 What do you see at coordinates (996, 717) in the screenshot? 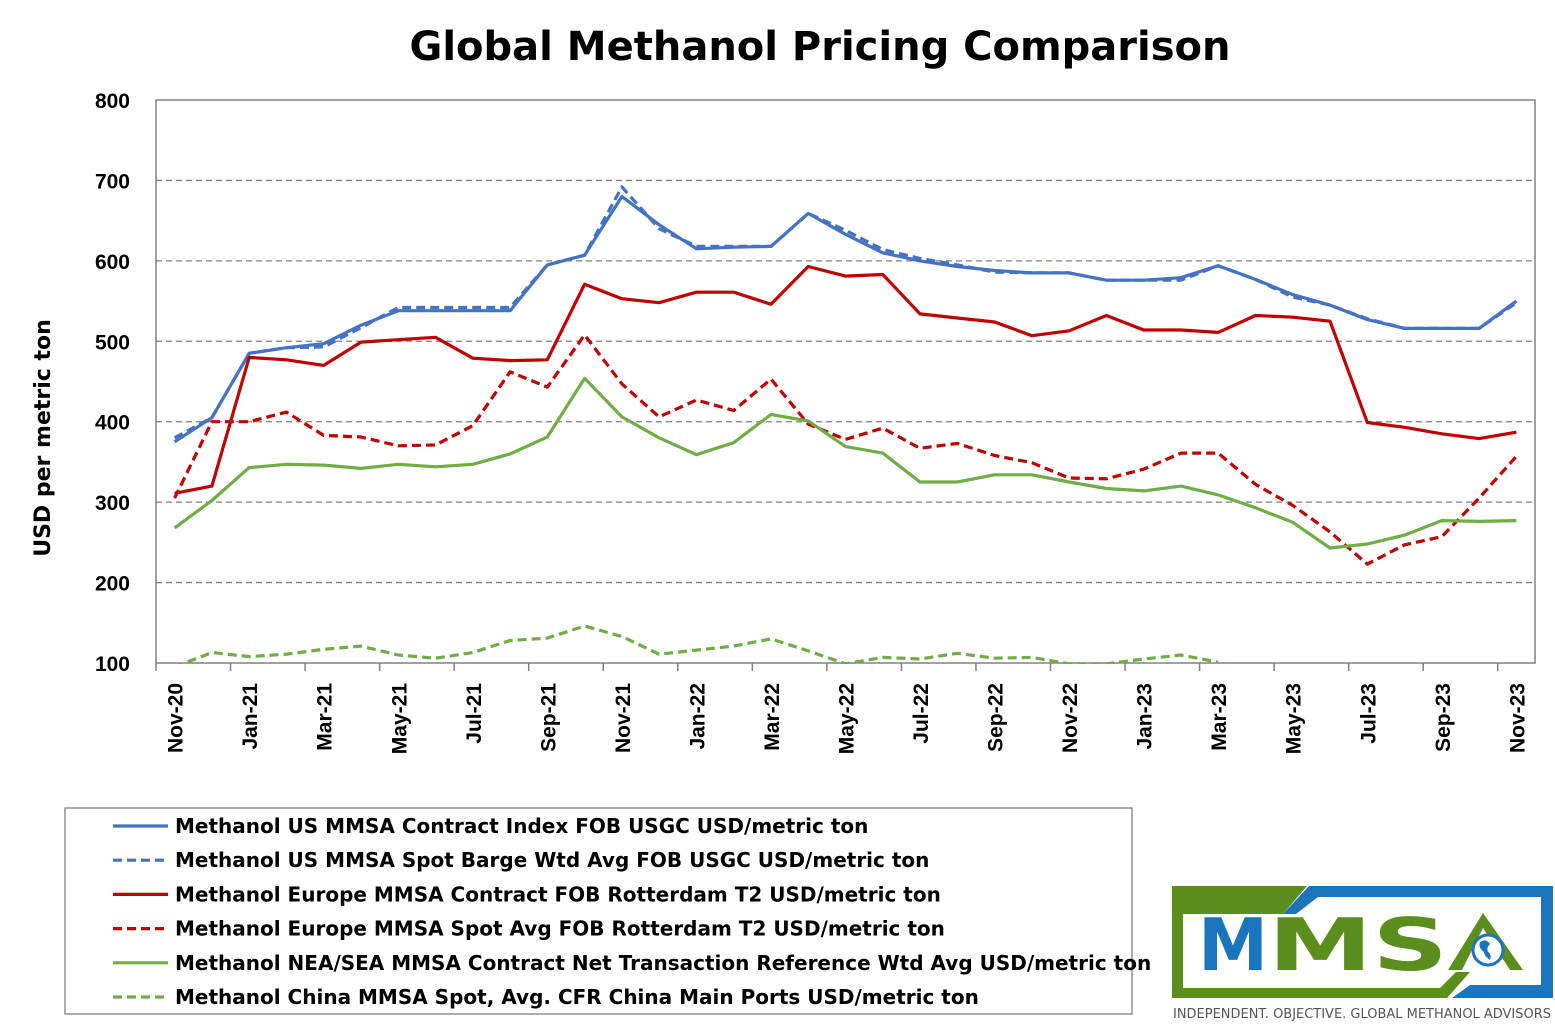
I see `x-tick-label: Sep-22` at bounding box center [996, 717].